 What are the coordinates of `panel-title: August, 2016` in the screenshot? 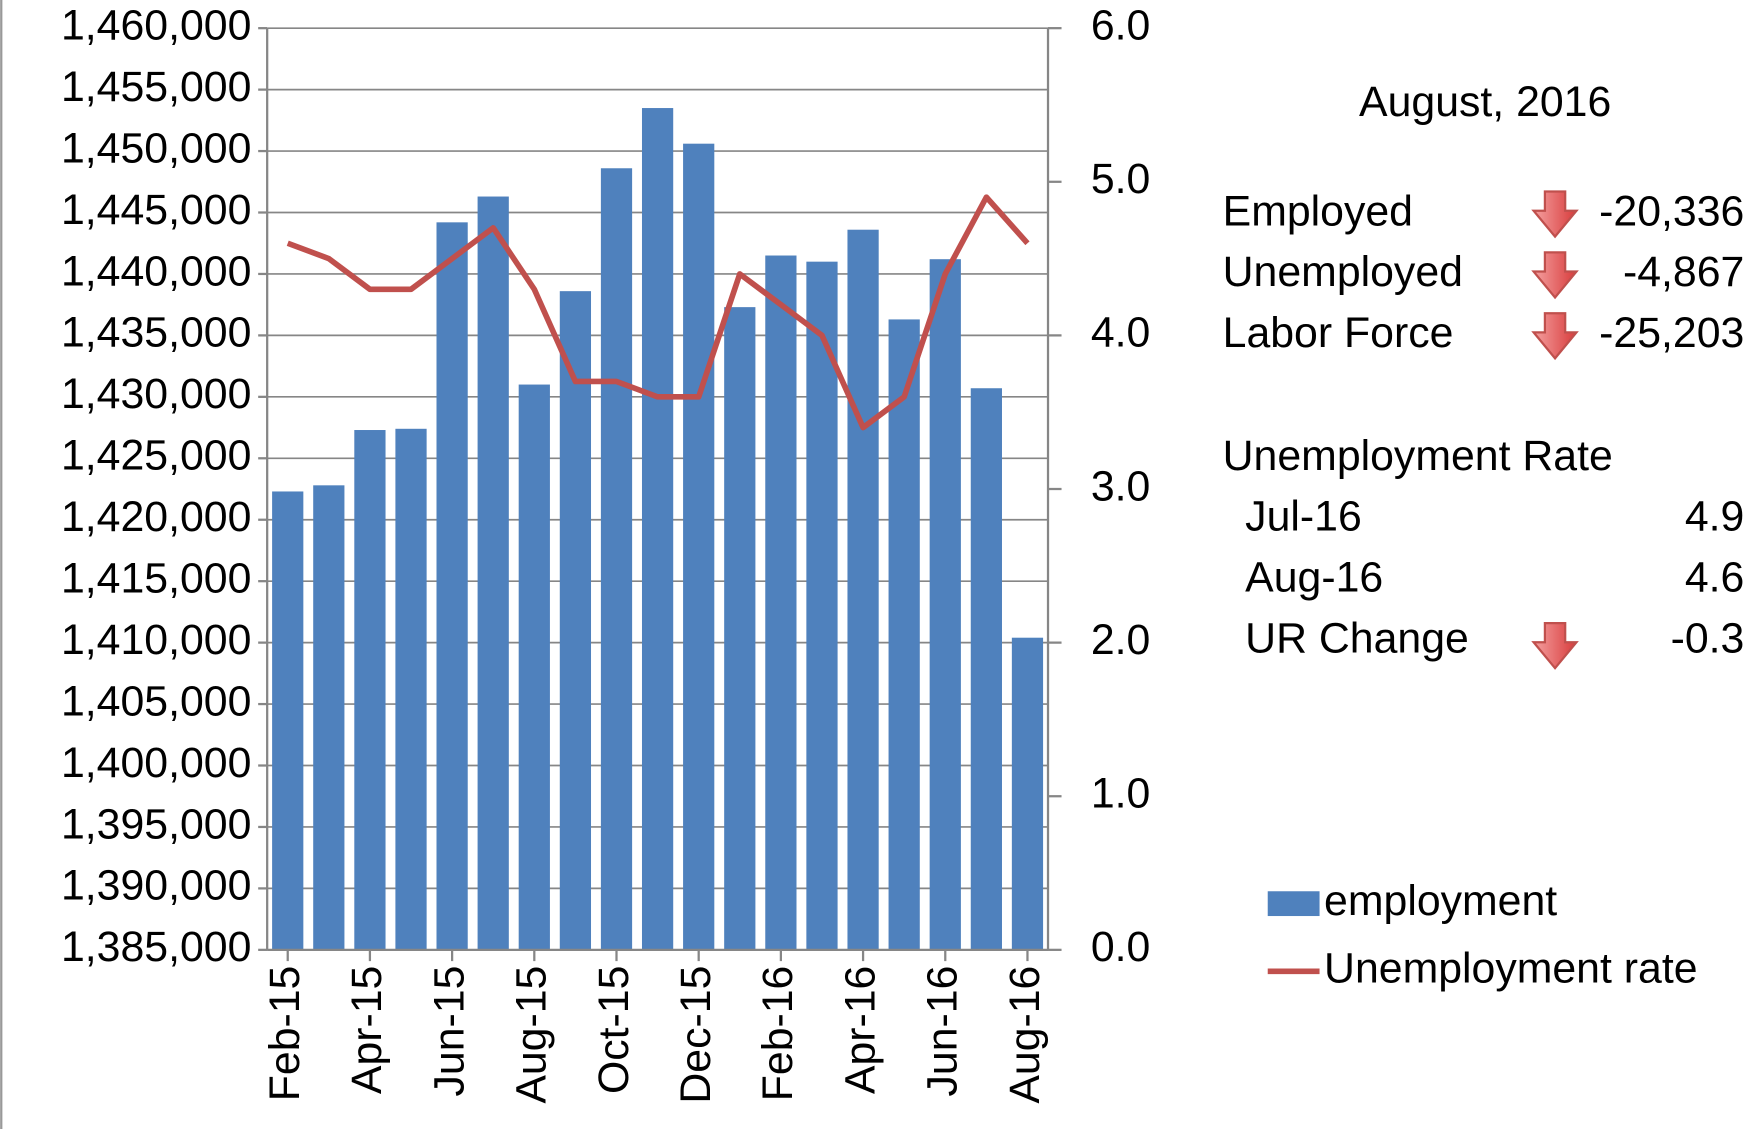 It's located at (1485, 102).